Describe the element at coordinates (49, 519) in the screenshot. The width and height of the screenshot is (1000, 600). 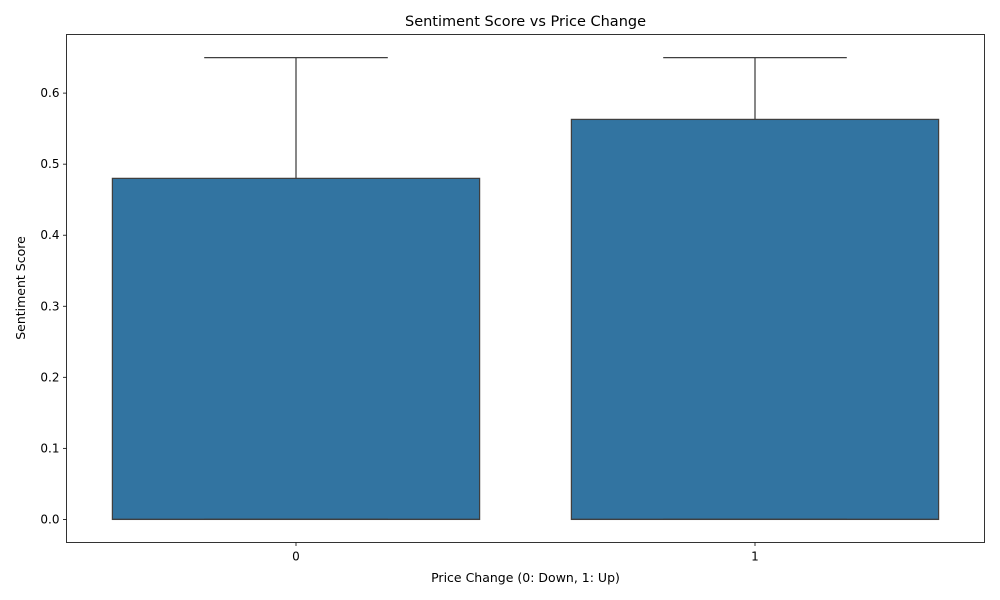
I see `y-tick-label: 0.0` at that location.